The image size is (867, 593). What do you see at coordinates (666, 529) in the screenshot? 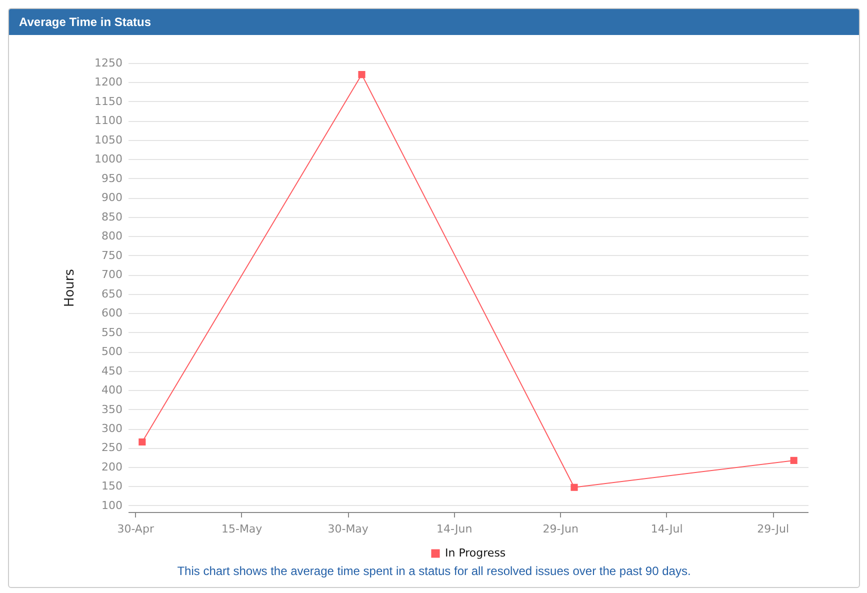
I see `x-tick-label: 14-Jul` at bounding box center [666, 529].